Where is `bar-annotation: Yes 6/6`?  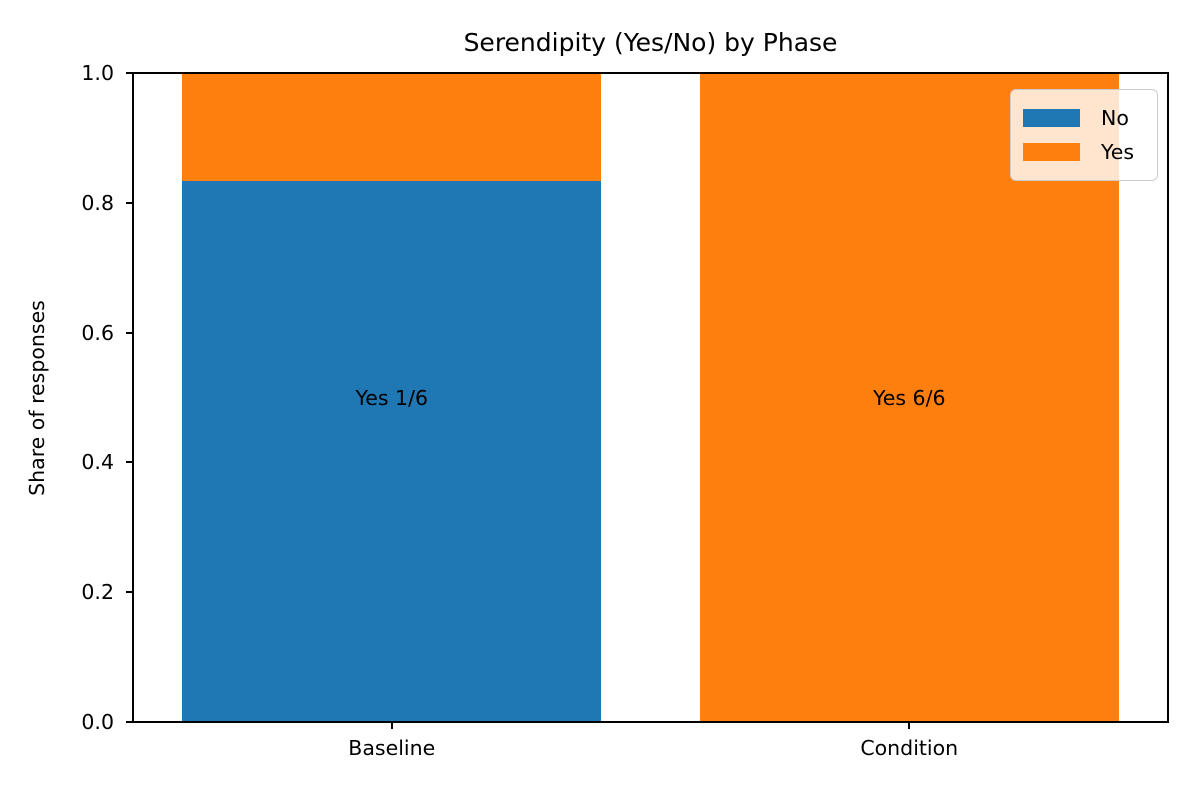 bar-annotation: Yes 6/6 is located at coordinates (909, 397).